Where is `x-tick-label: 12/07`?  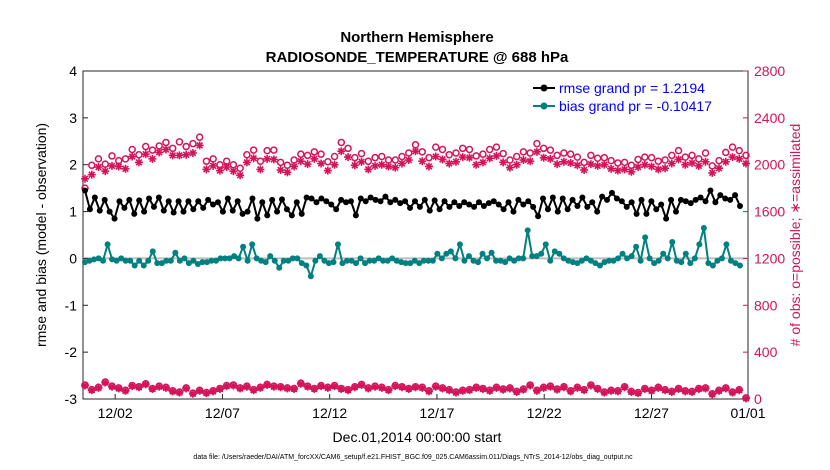
x-tick-label: 12/07 is located at coordinates (222, 413).